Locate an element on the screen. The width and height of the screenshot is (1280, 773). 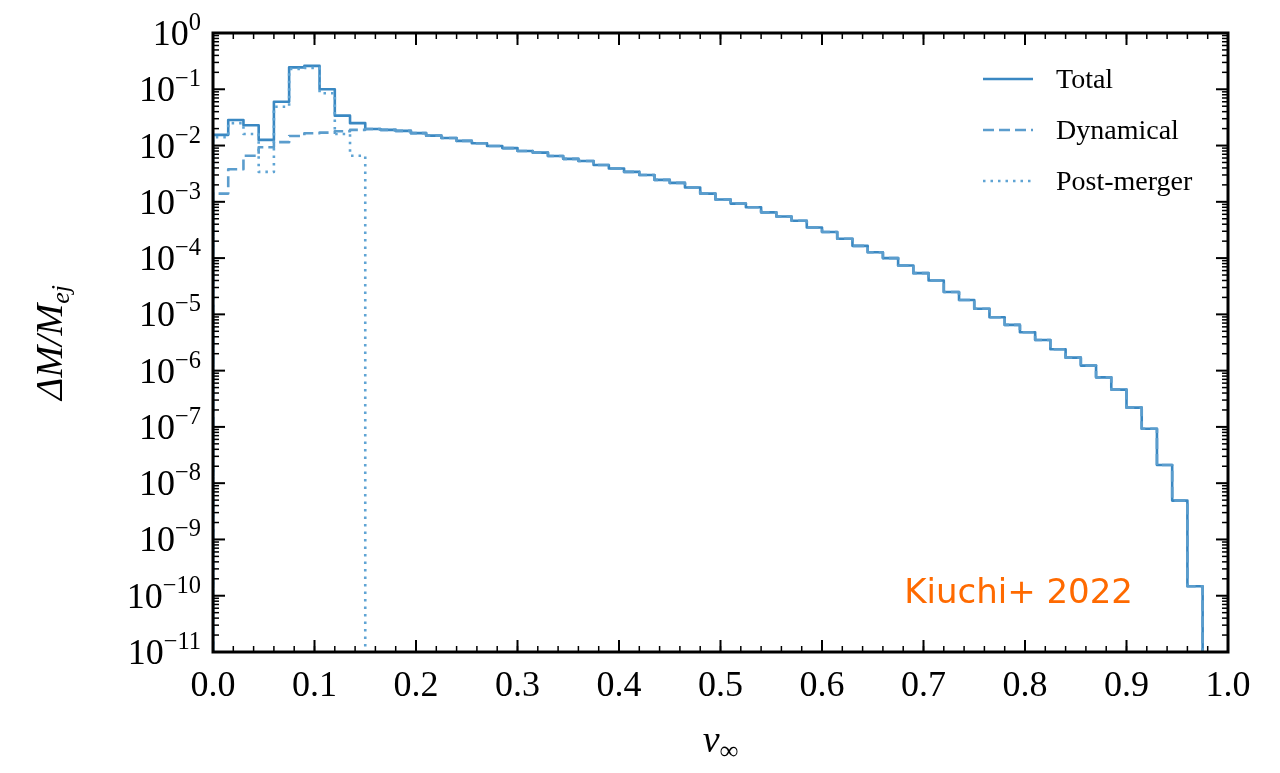
x-tick-label: 1.0 is located at coordinates (1228, 684).